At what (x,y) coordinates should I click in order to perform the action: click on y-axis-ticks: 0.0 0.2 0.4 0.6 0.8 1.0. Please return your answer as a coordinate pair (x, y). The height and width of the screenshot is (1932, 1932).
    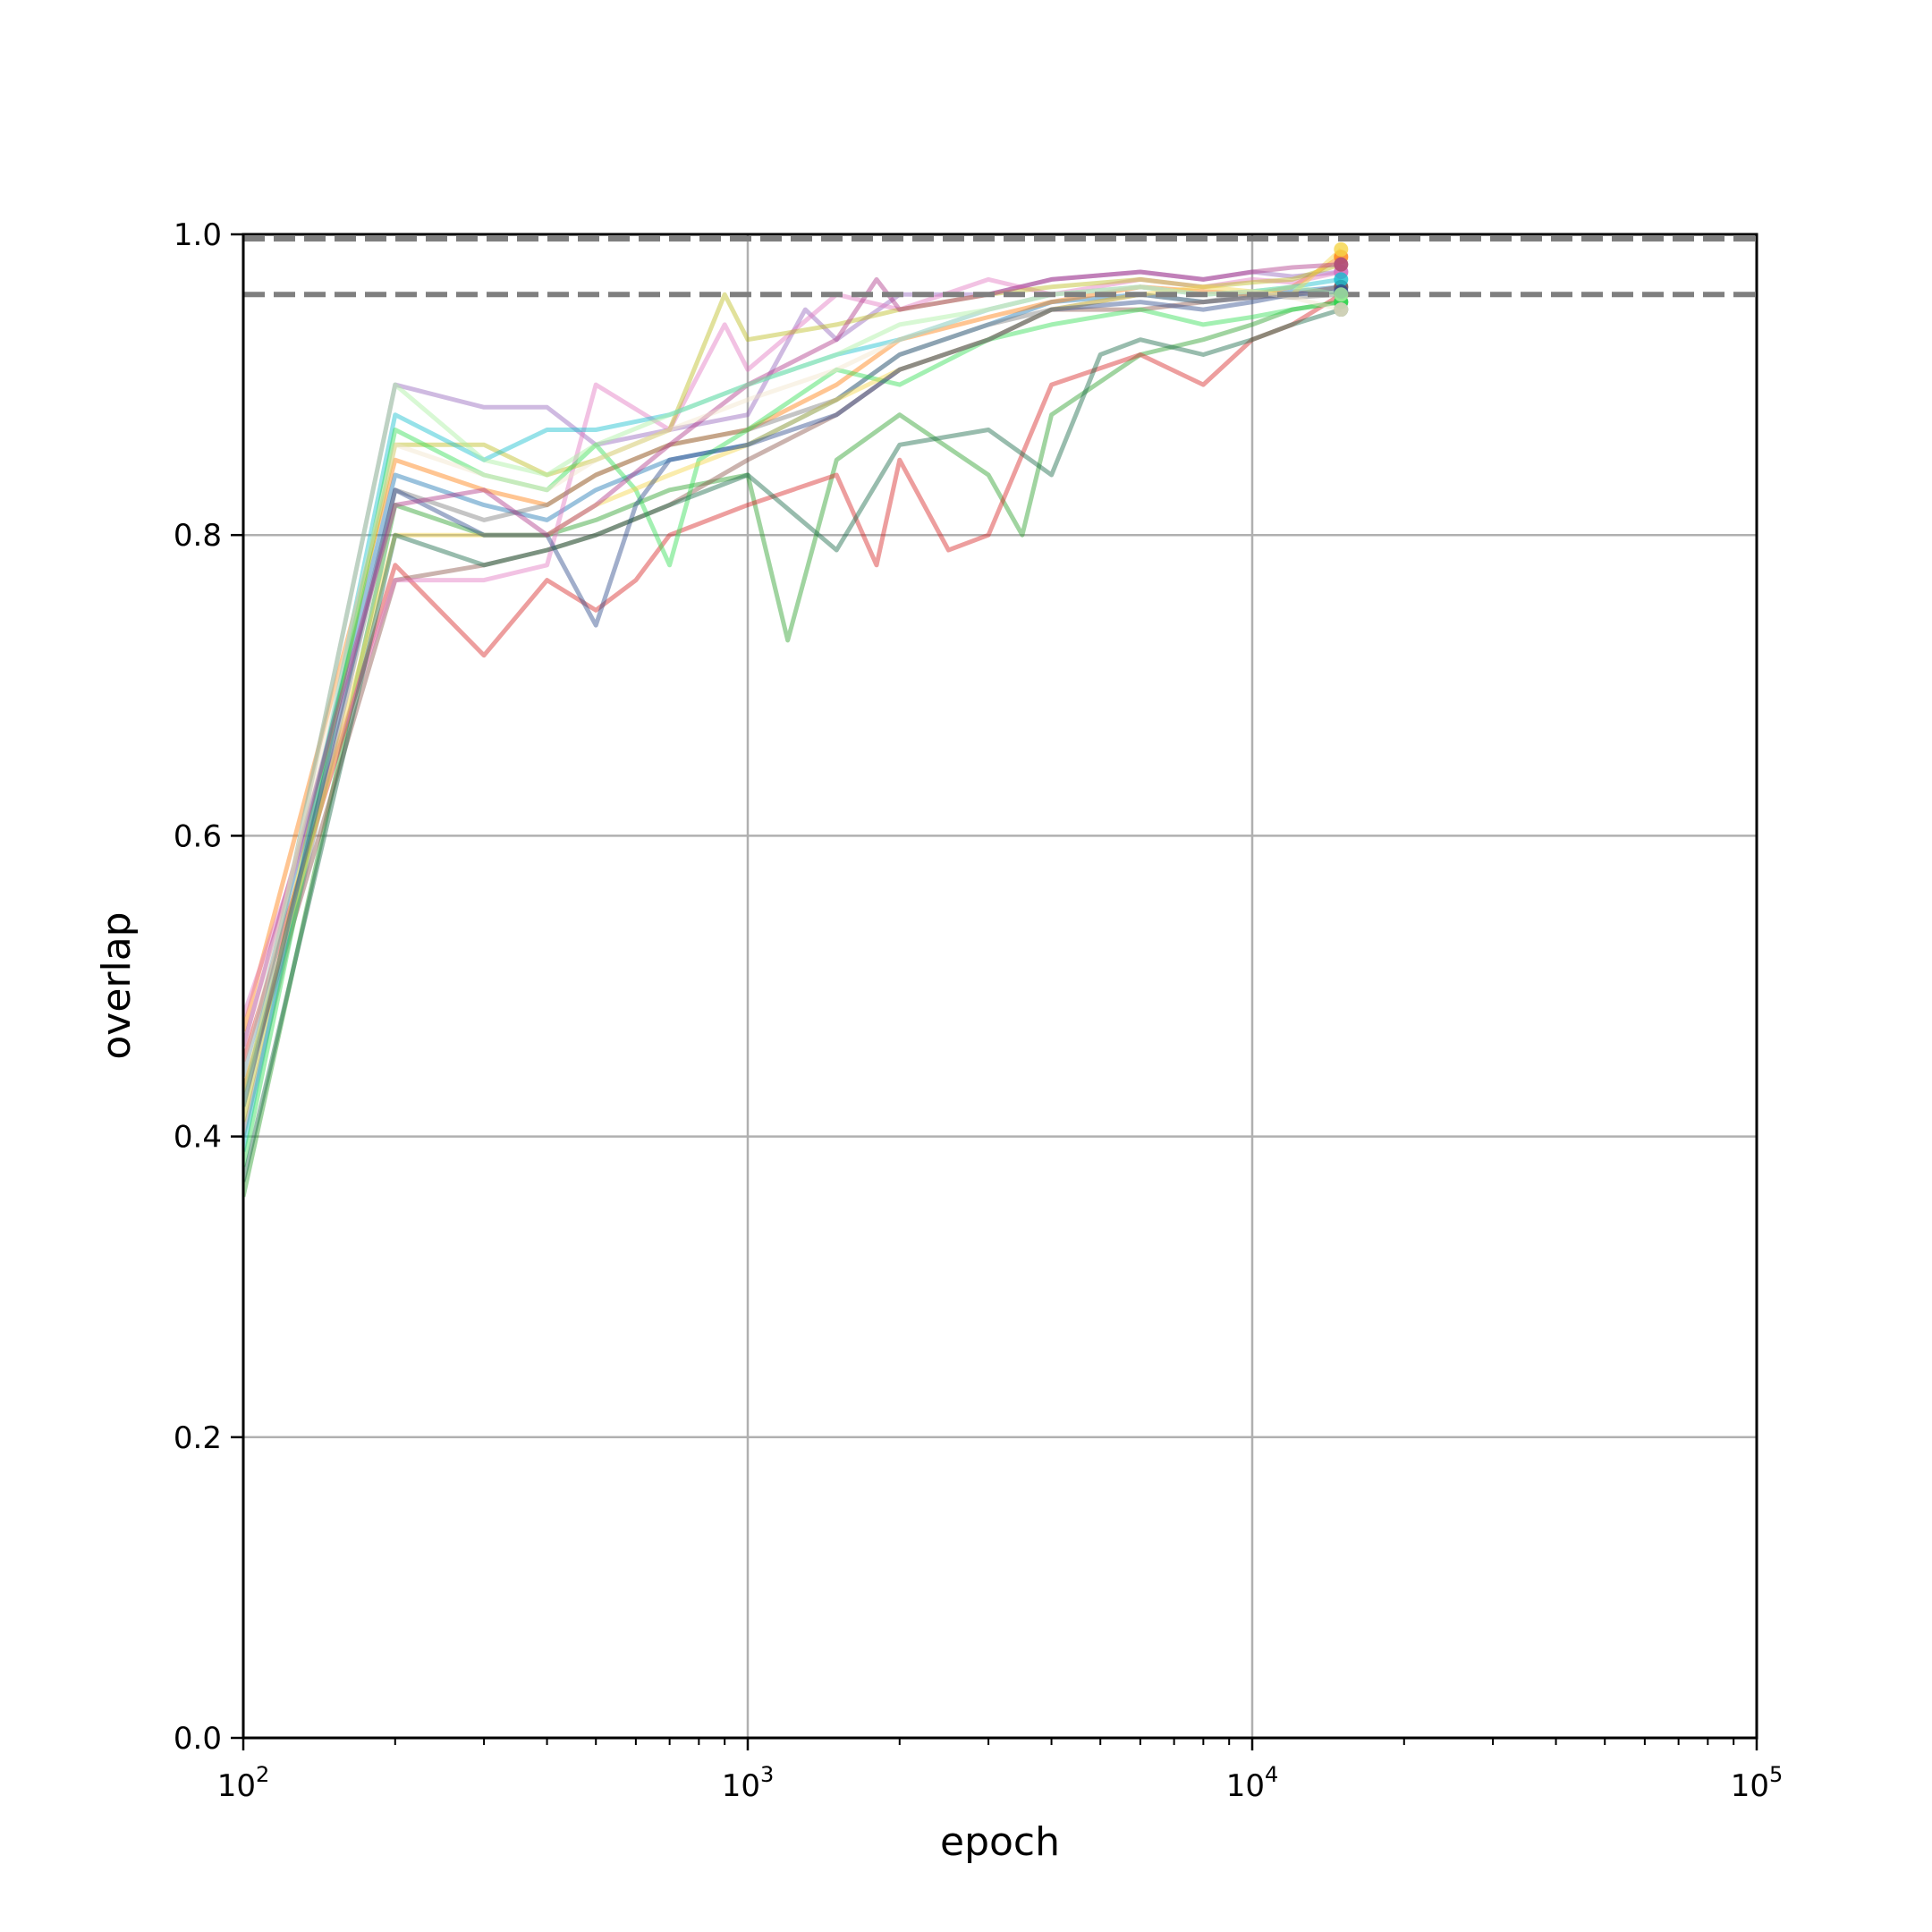
    Looking at the image, I should click on (208, 987).